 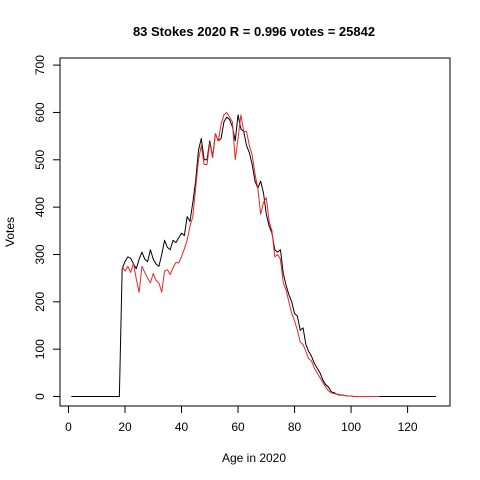 What do you see at coordinates (40, 65) in the screenshot?
I see `y-tick-label: 700` at bounding box center [40, 65].